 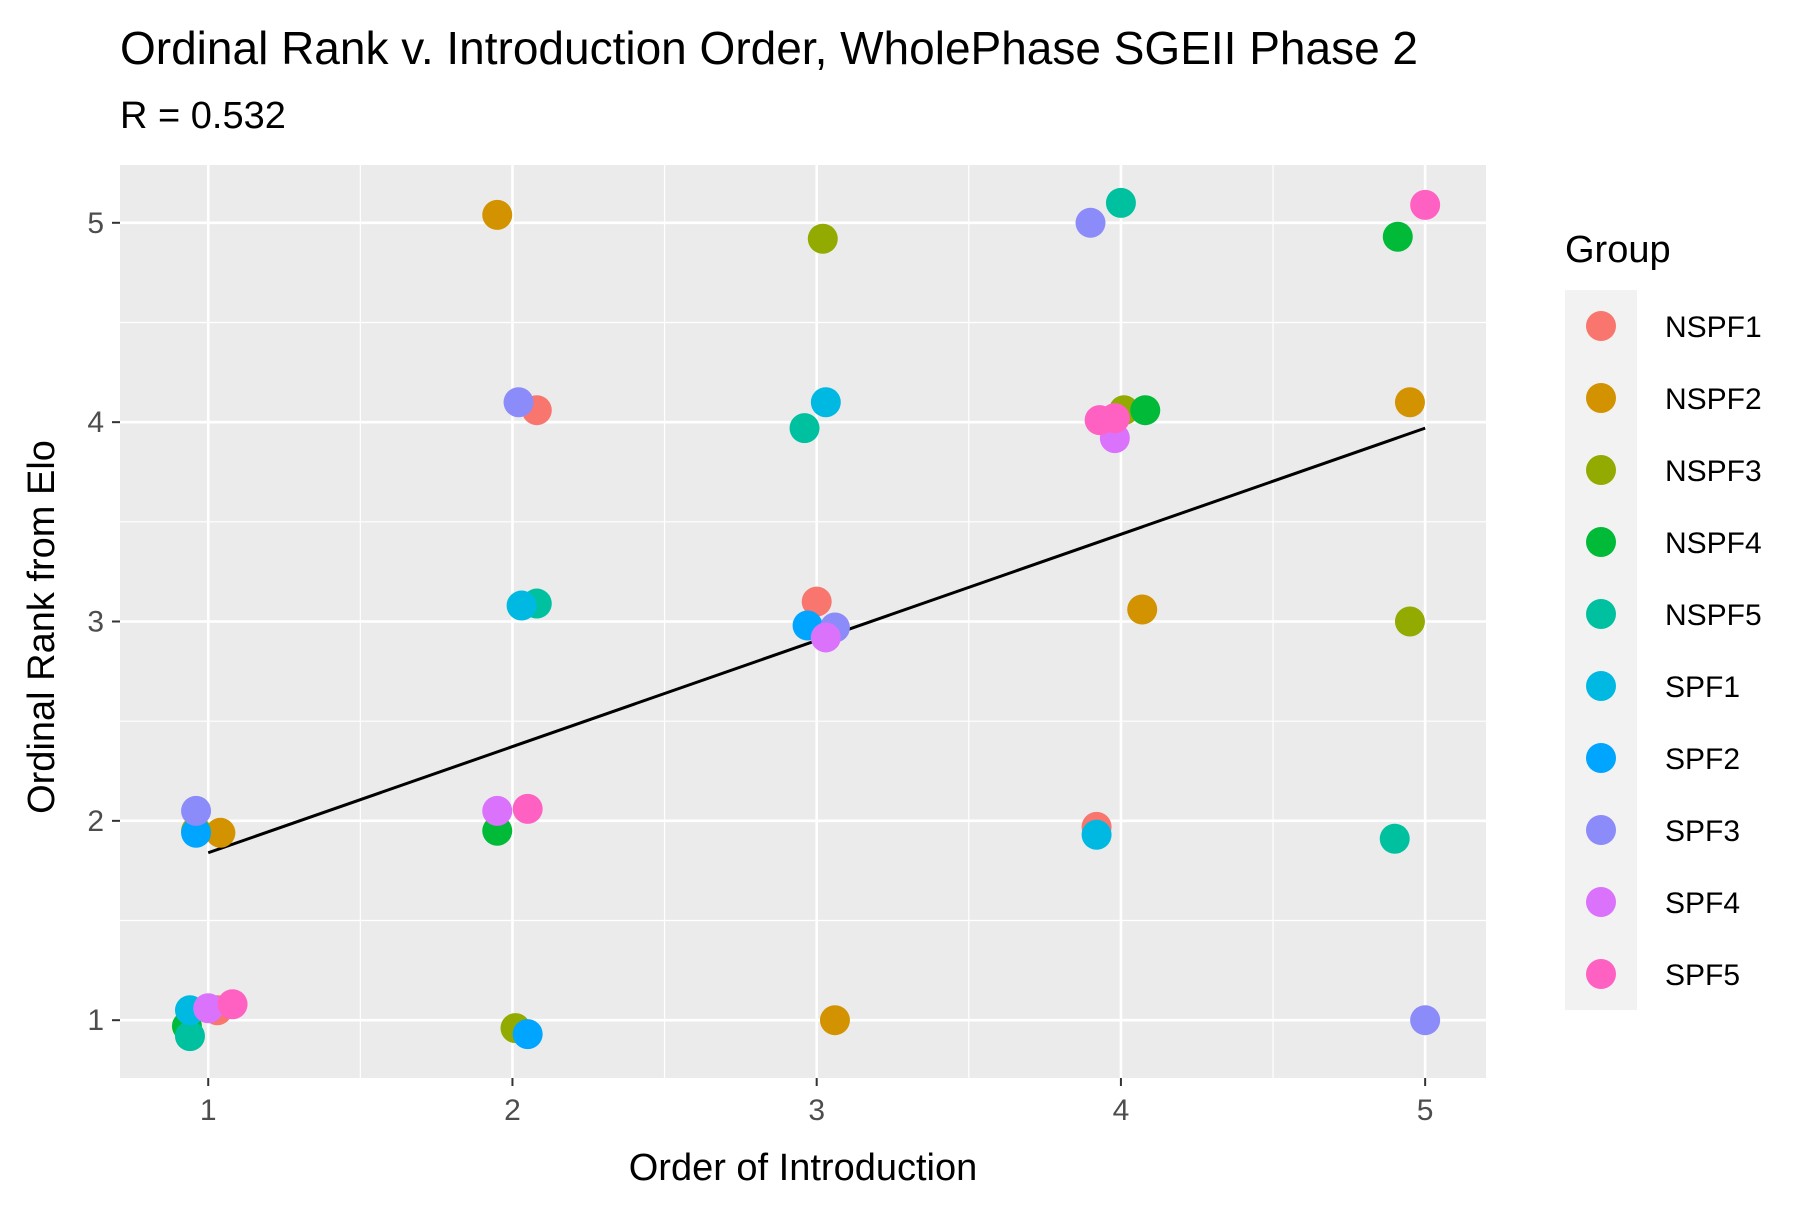 I want to click on x-axis-title: Order of Introduction, so click(x=803, y=1168).